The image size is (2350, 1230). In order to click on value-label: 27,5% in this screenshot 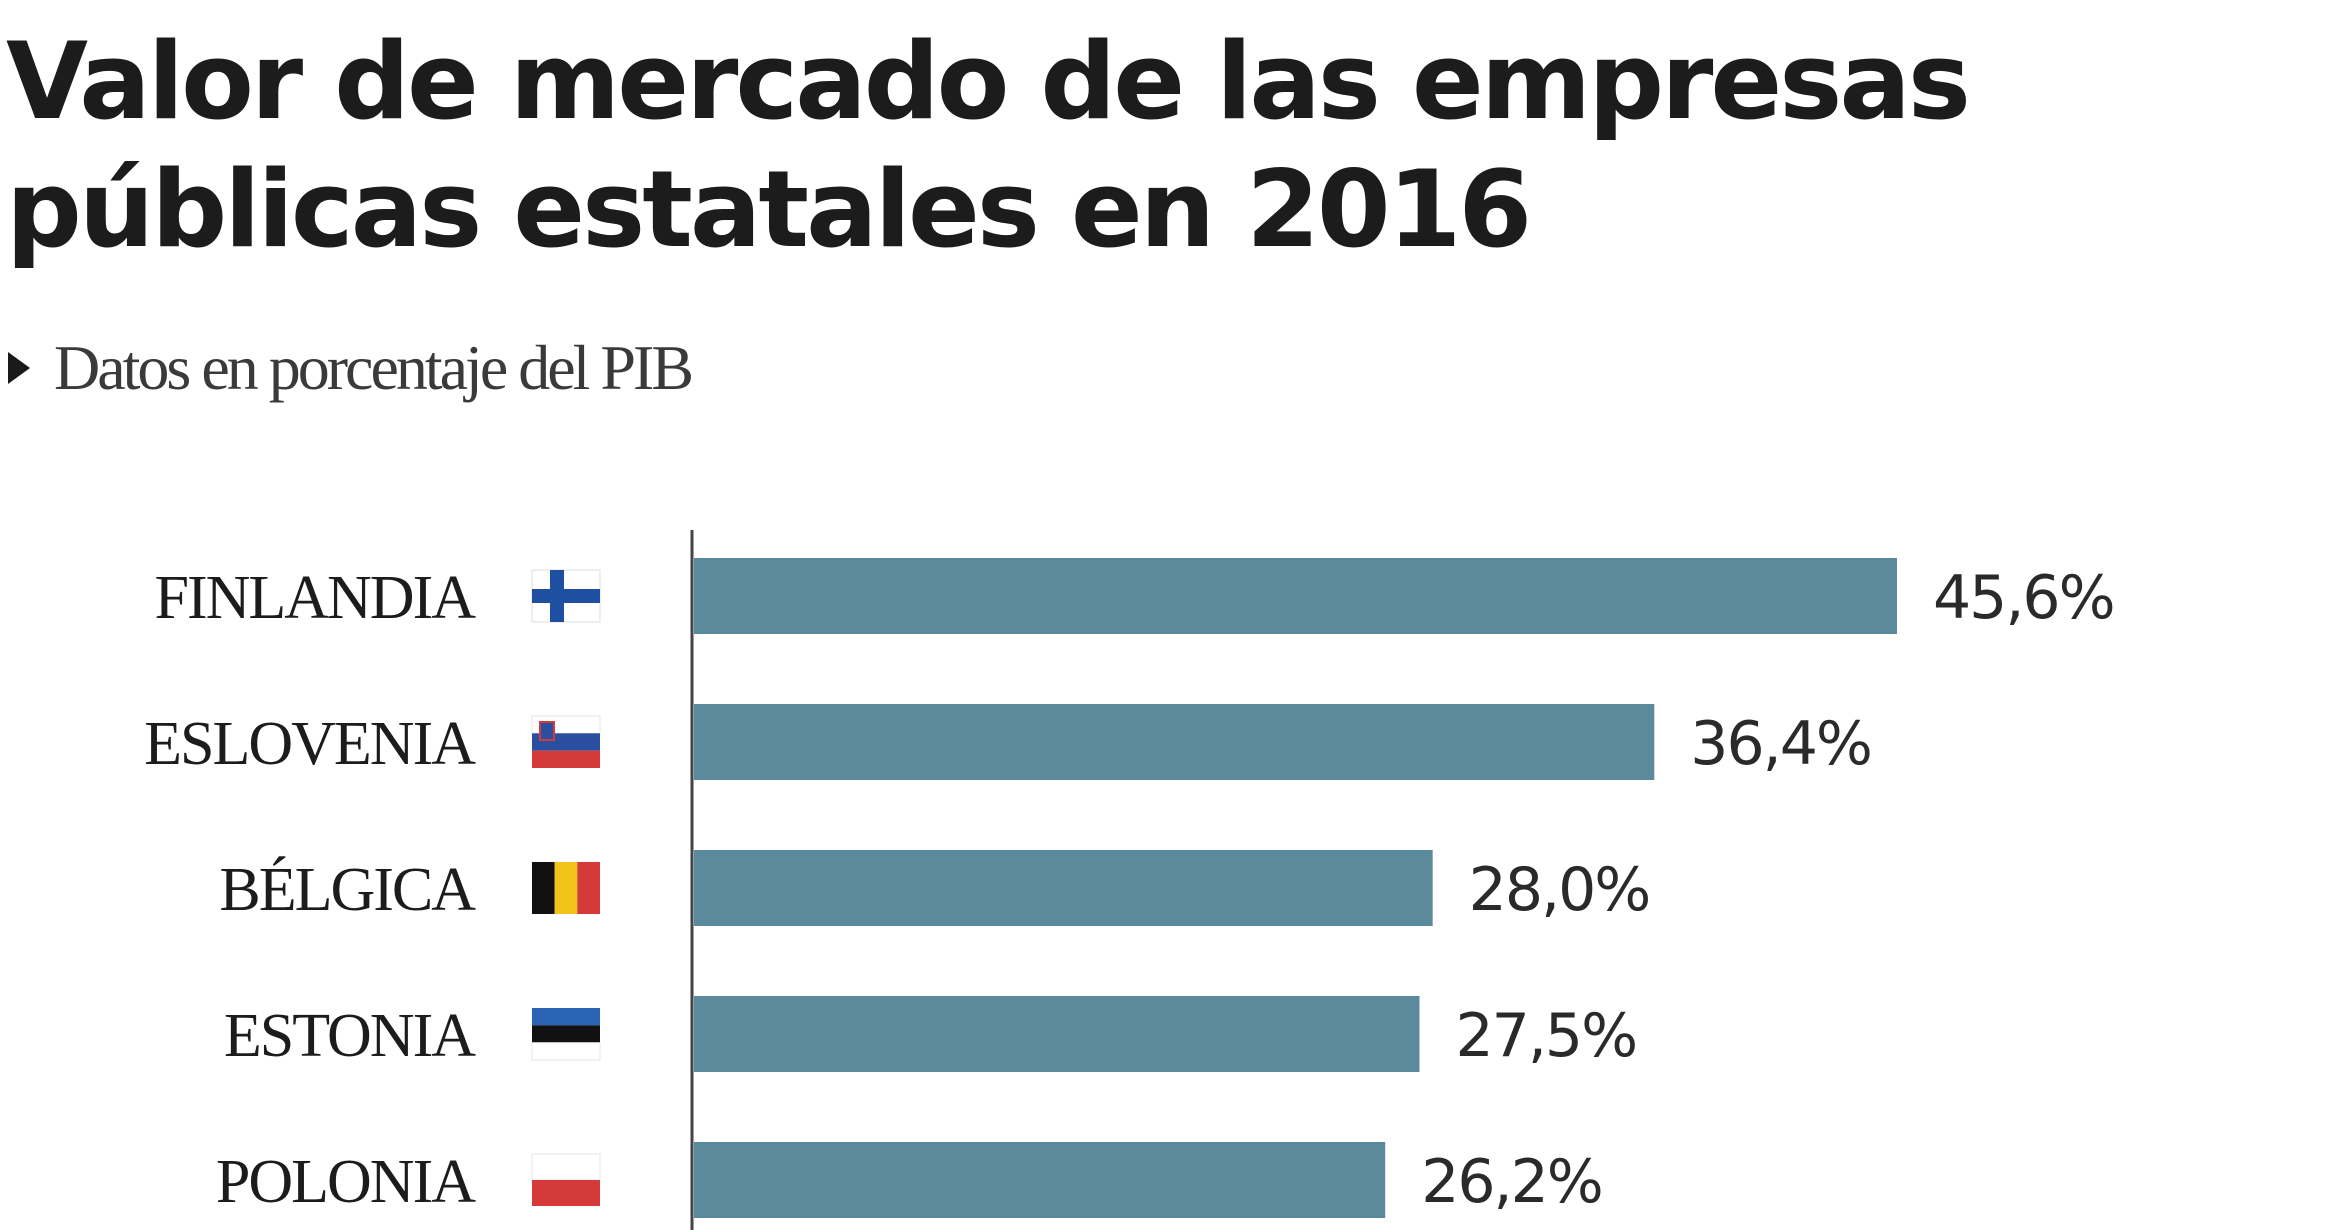, I will do `click(1545, 1036)`.